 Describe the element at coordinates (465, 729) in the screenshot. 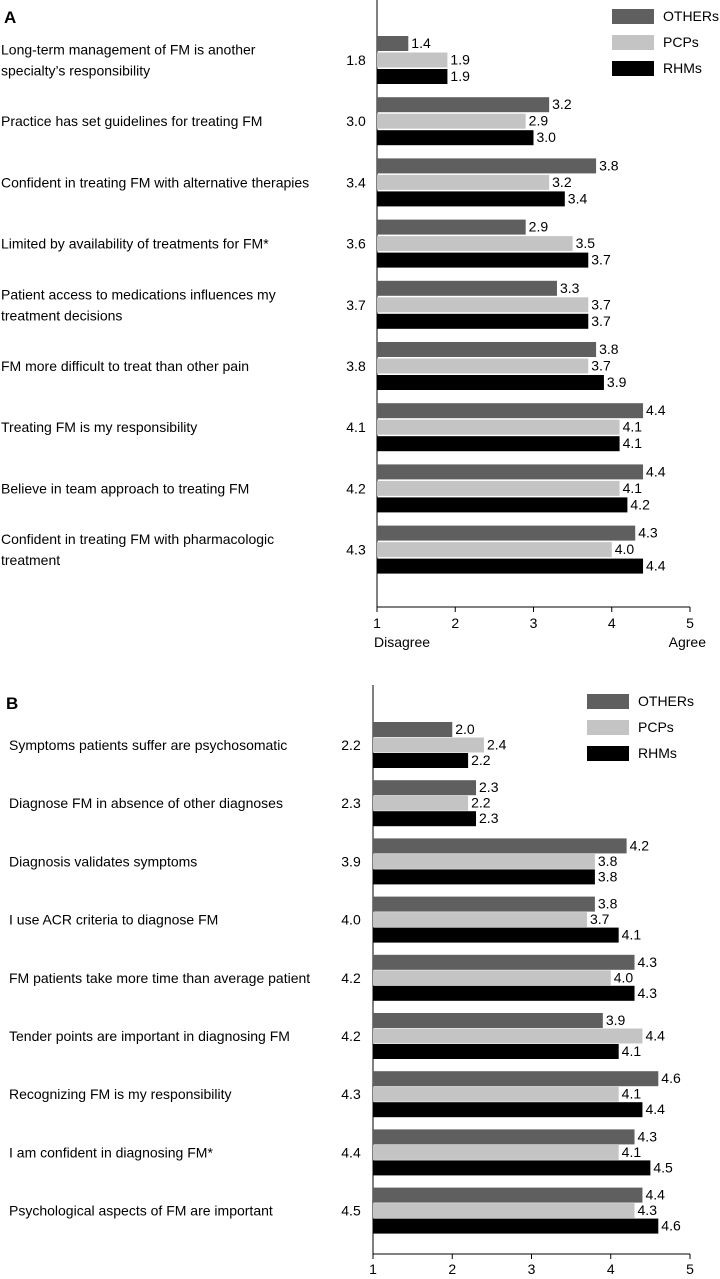

I see `bar-value-label: 2.0` at that location.